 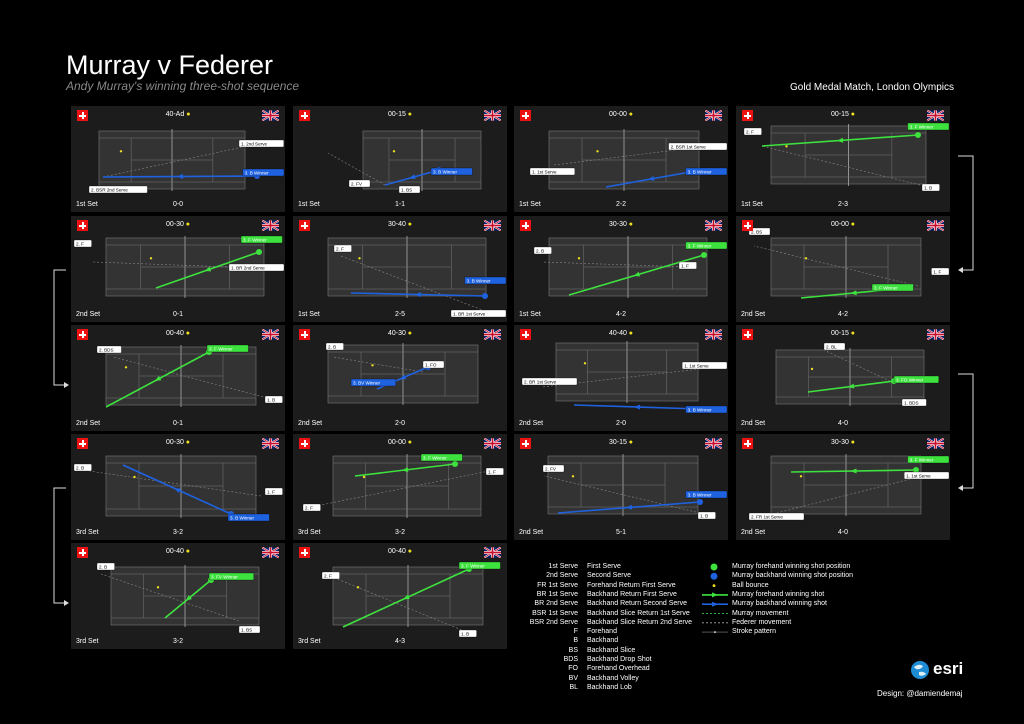 What do you see at coordinates (563, 566) in the screenshot?
I see `legend-abbreviation: 1st Serve` at bounding box center [563, 566].